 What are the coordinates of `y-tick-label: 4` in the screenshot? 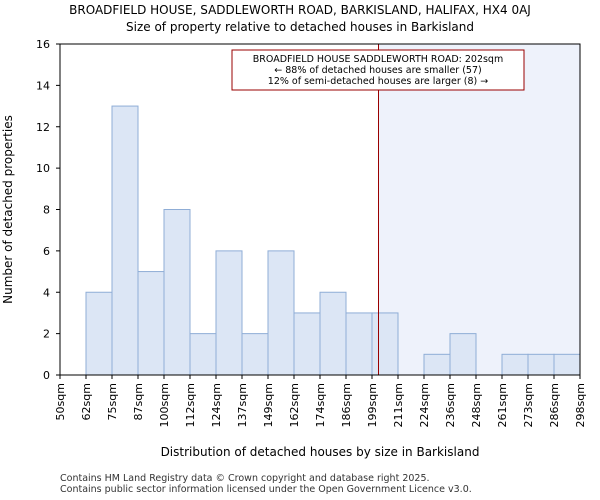 It's located at (46, 292).